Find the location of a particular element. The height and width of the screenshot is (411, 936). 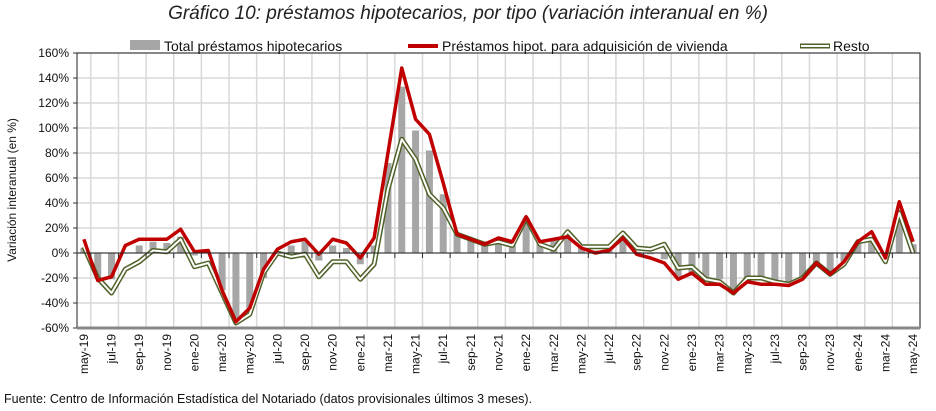

x-tick-label: jul-22 is located at coordinates (609, 349).